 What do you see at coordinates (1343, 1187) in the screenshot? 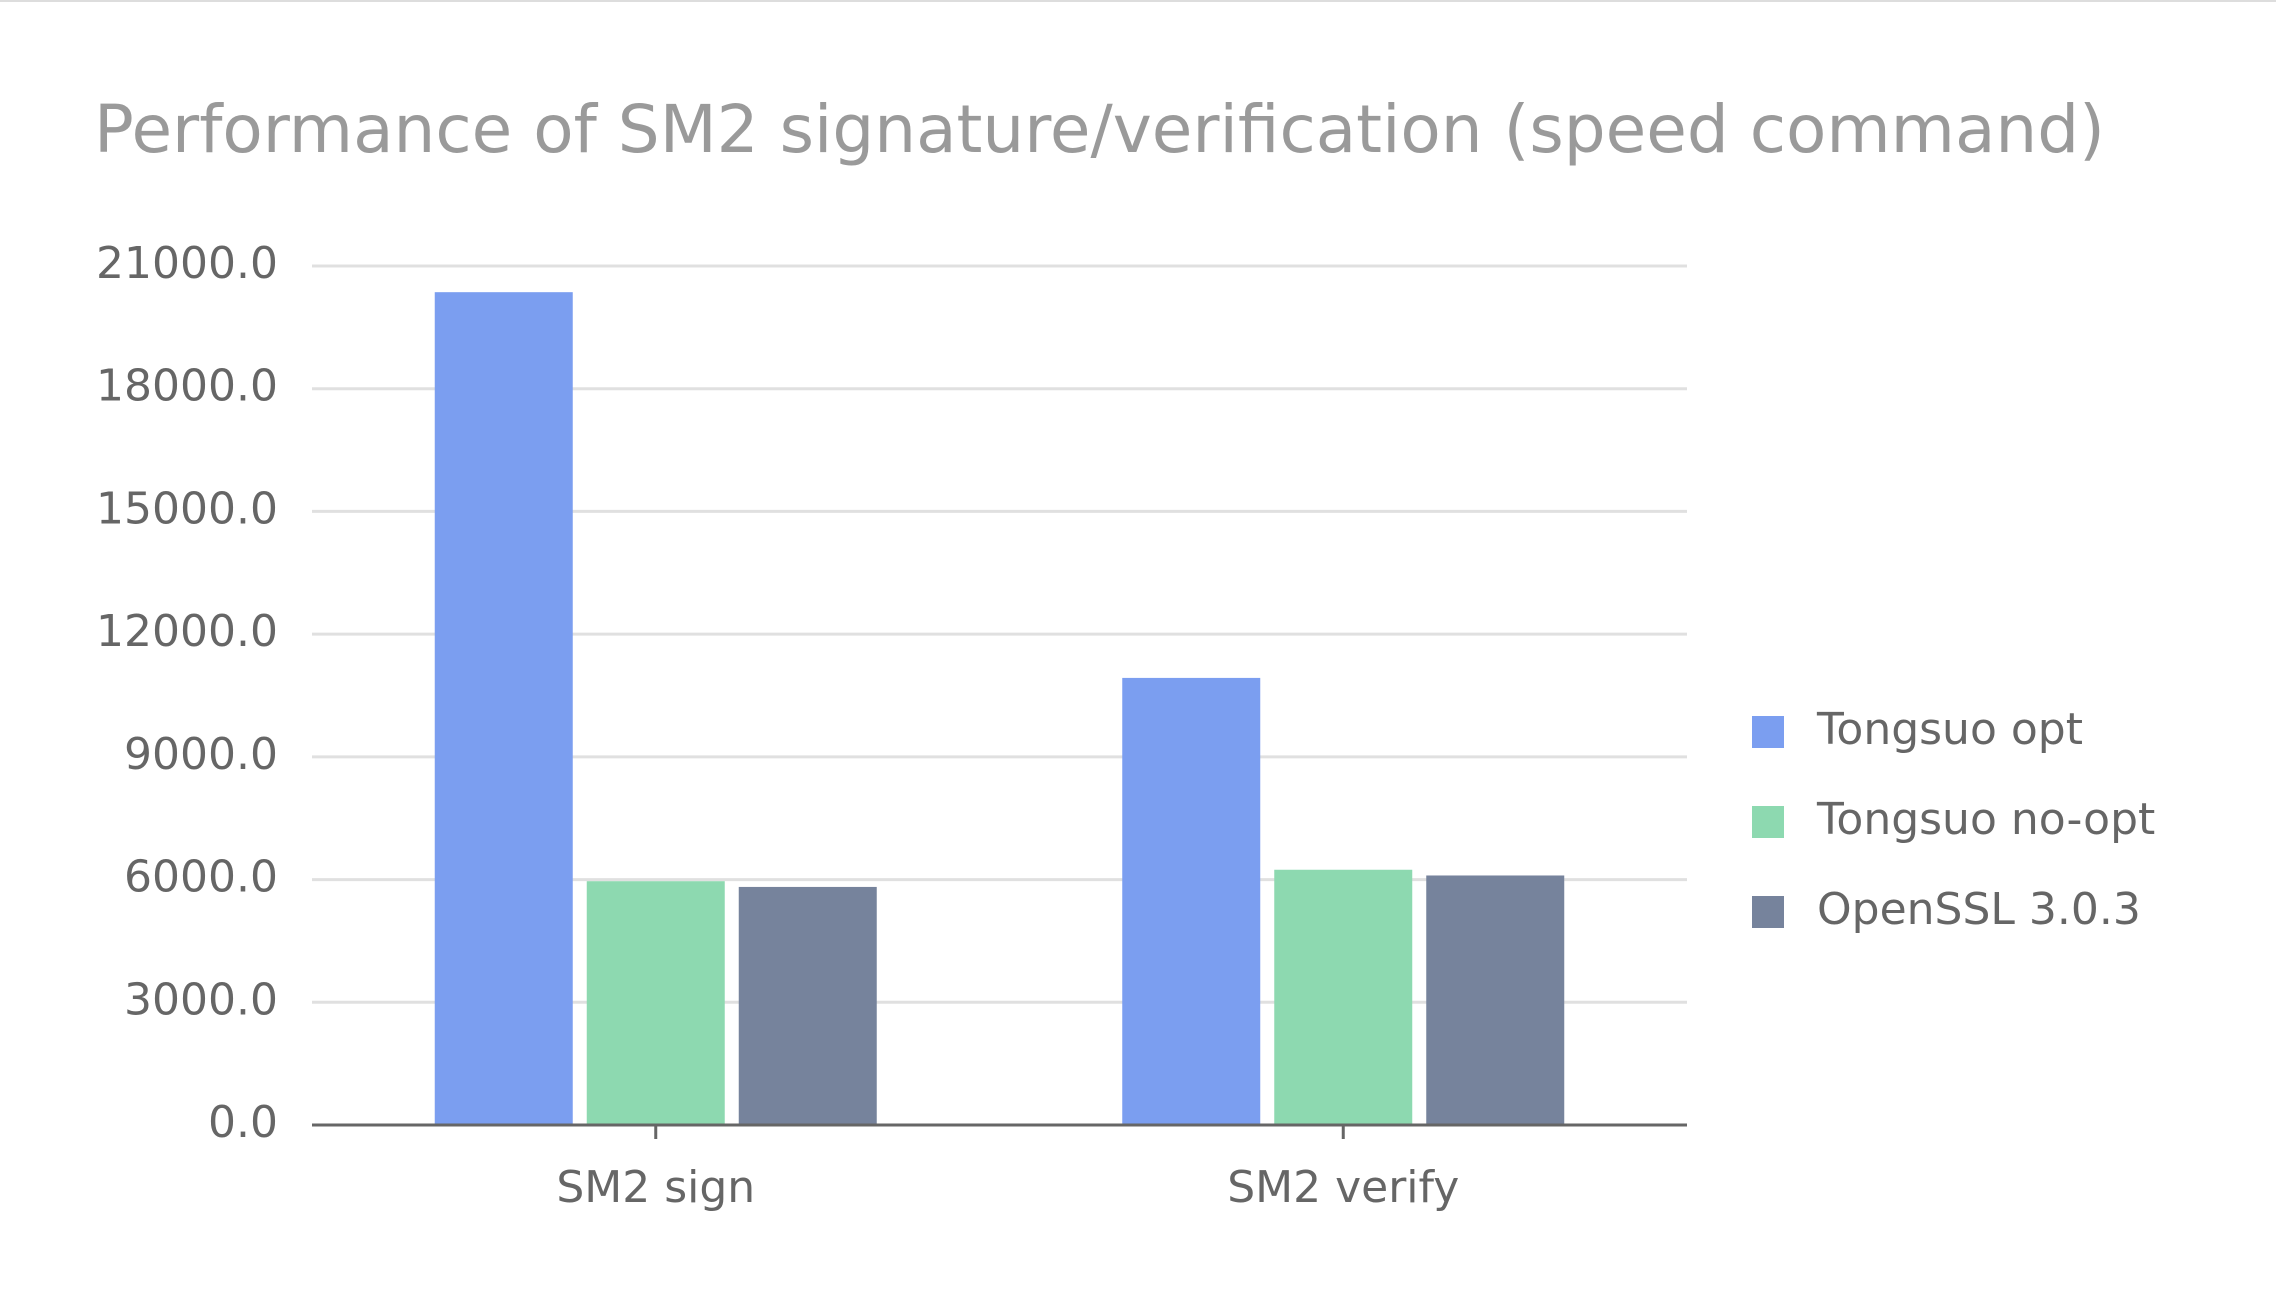
I see `x-tick-label: SM2 verify` at bounding box center [1343, 1187].